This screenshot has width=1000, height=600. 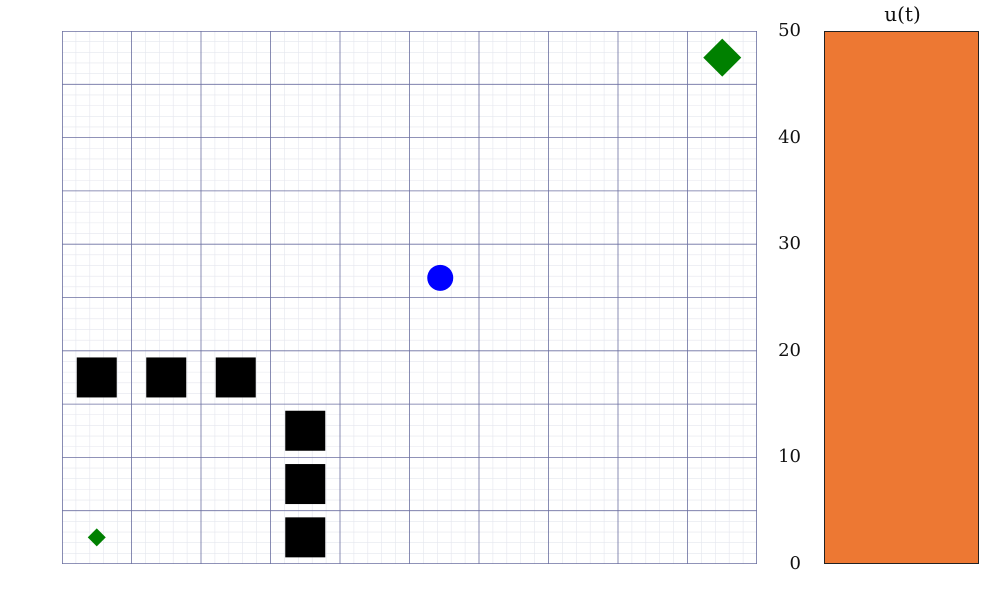 What do you see at coordinates (789, 244) in the screenshot?
I see `axis-tick-label: 30` at bounding box center [789, 244].